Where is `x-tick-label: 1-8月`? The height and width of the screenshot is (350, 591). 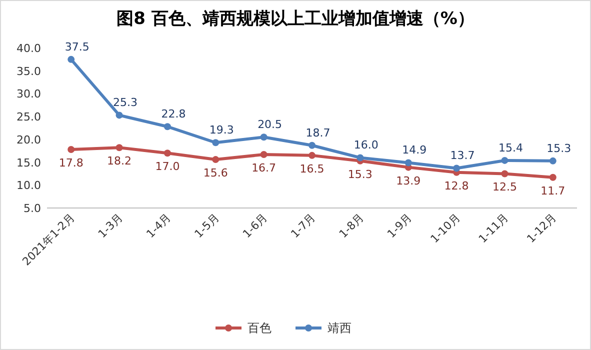 x-tick-label: 1-8月 is located at coordinates (351, 225).